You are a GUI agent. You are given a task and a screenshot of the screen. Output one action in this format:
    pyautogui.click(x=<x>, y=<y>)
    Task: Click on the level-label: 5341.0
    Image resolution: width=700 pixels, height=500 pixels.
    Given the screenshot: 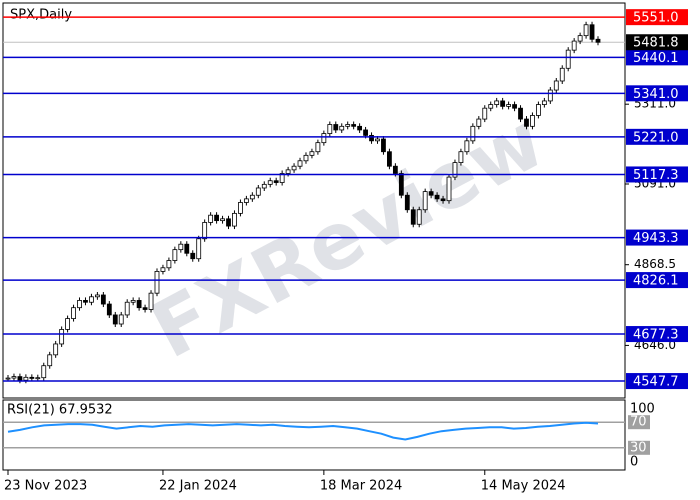 What is the action you would take?
    pyautogui.click(x=656, y=94)
    